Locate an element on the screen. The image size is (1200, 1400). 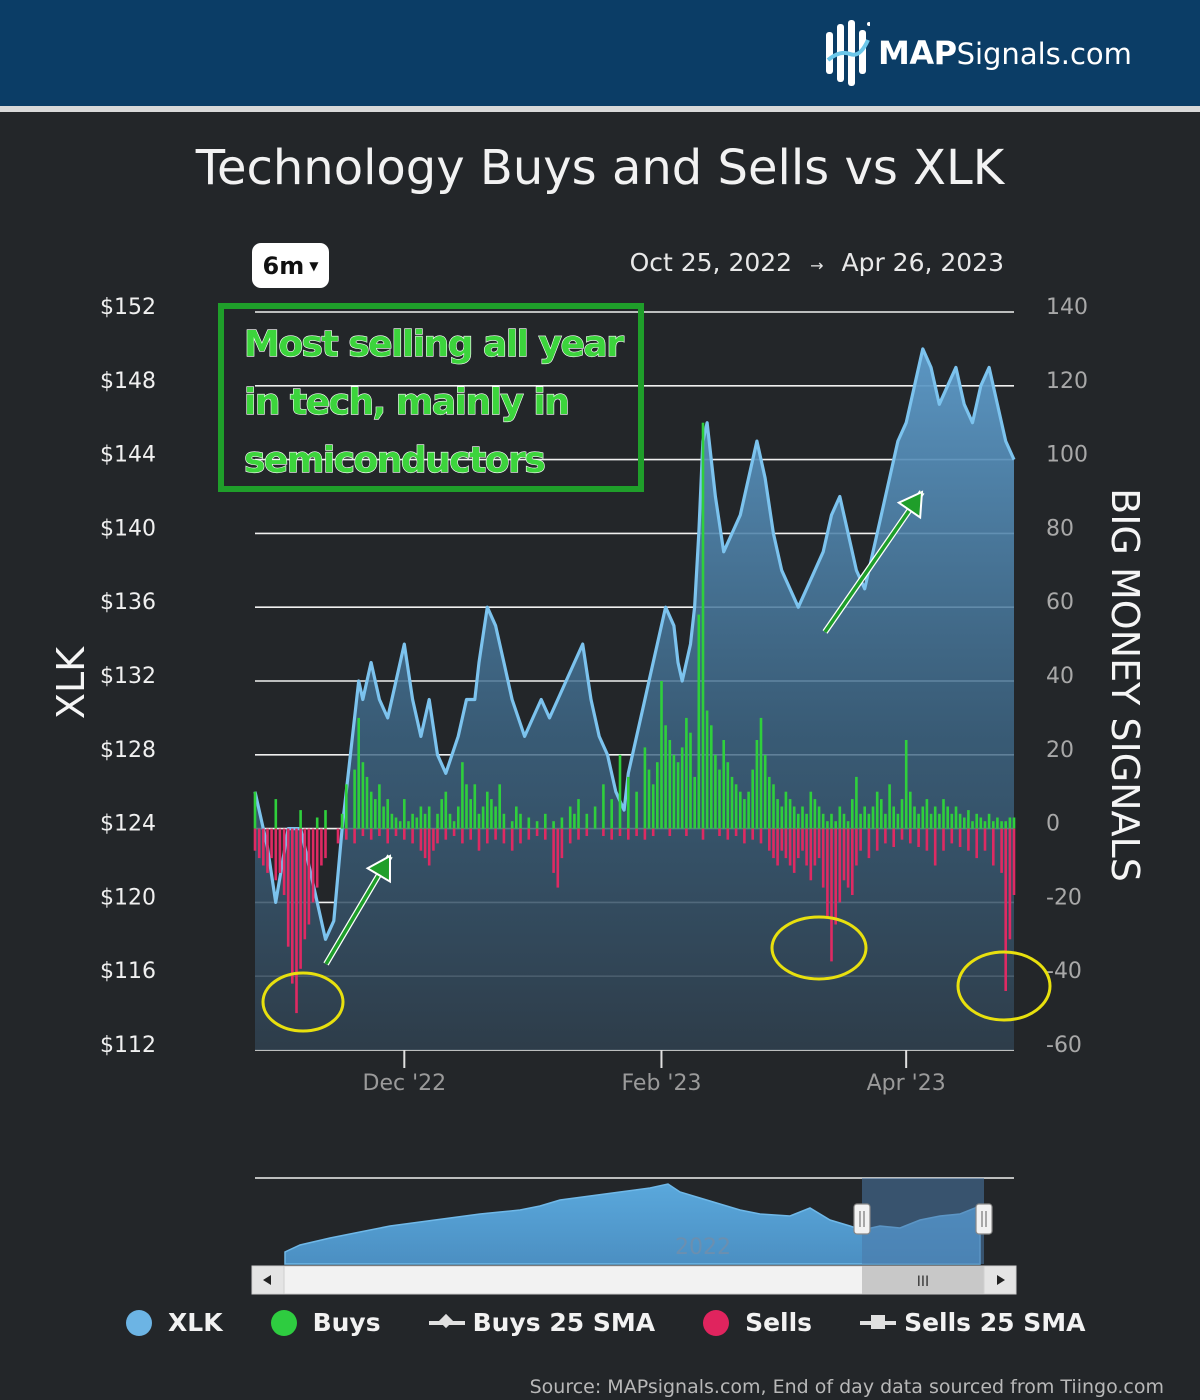
right-tick-label: 40 is located at coordinates (1060, 676).